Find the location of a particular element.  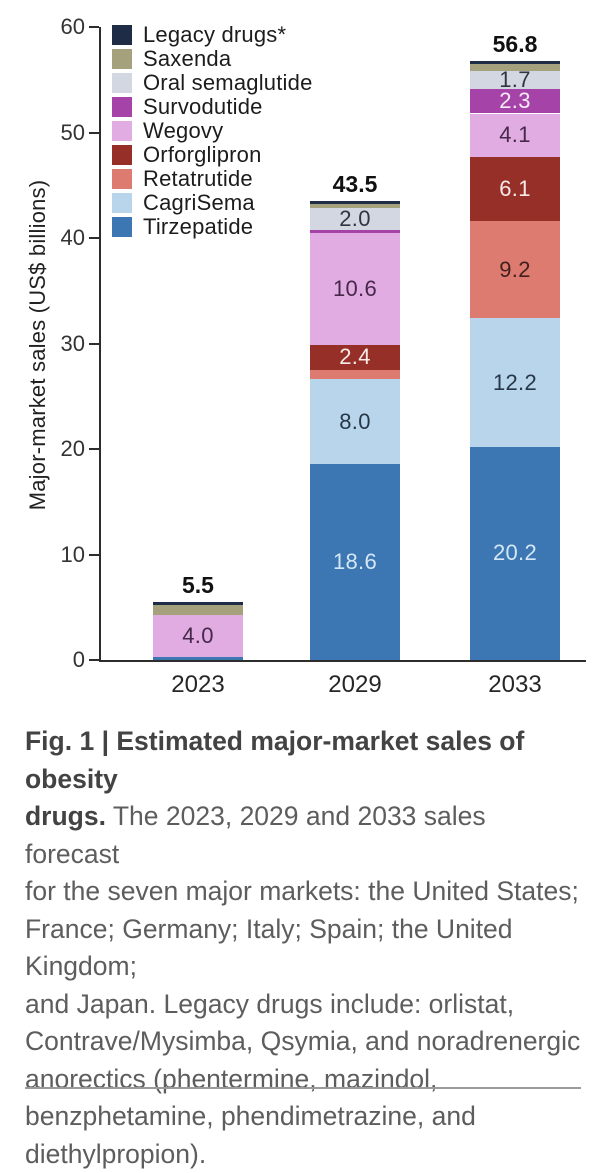

bar-segment-legacy-drugs-2023 is located at coordinates (198, 603).